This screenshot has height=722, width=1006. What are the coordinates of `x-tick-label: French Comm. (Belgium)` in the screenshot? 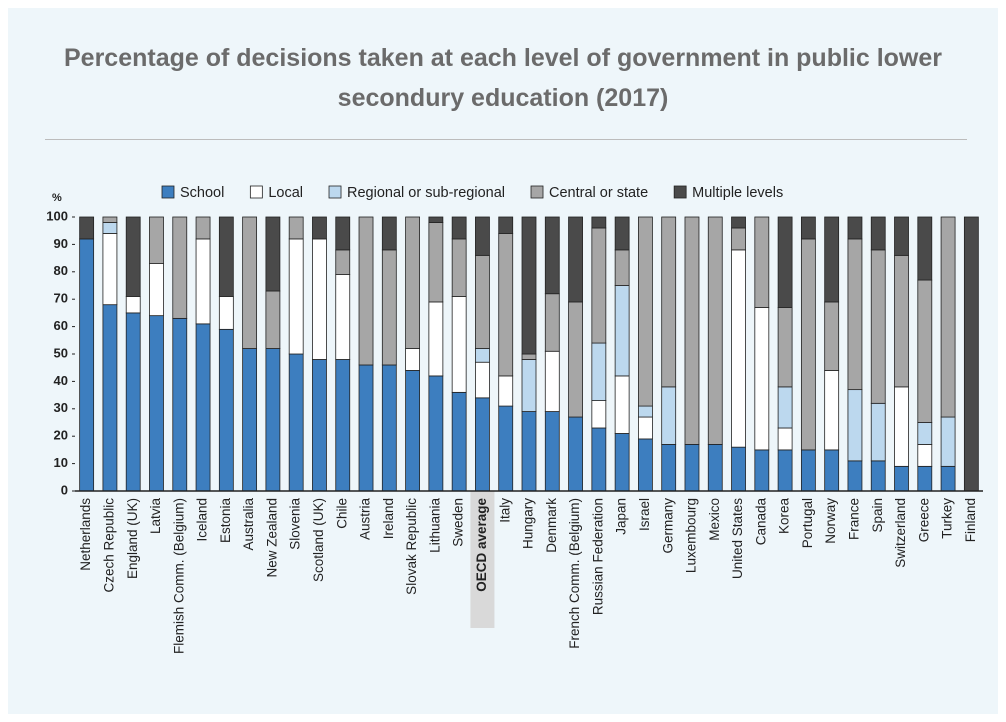 It's located at (574, 573).